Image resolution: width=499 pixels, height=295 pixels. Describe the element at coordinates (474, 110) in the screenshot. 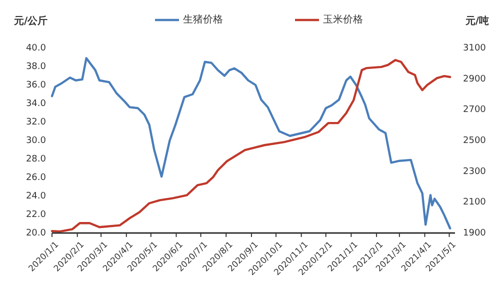

I see `y2-tick-label: 2700` at that location.